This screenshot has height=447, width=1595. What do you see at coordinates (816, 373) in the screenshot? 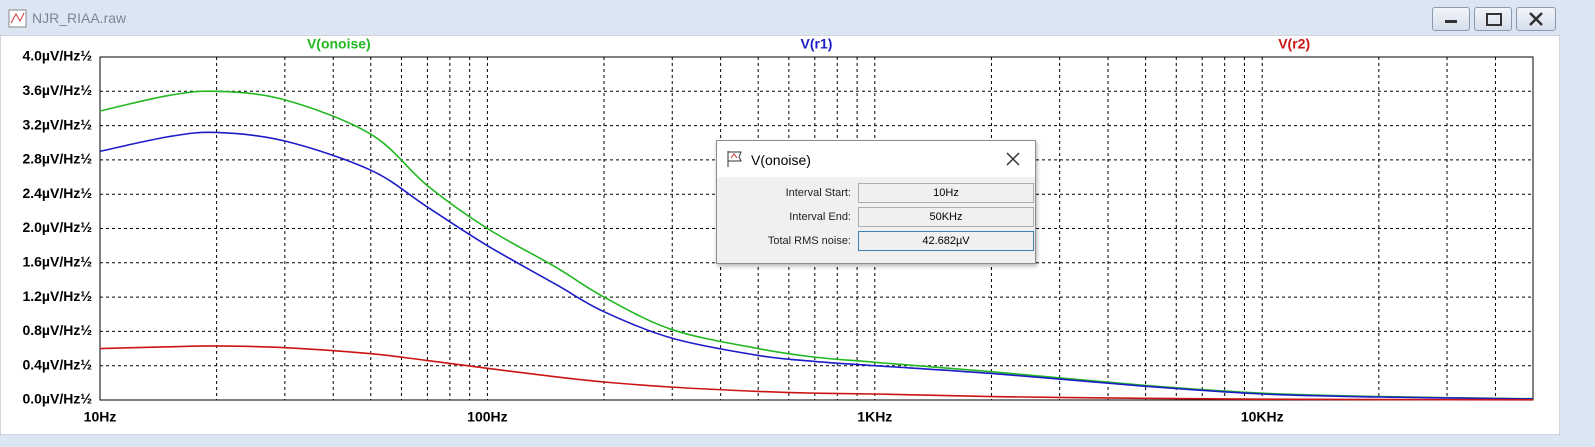
I see `series-line` at bounding box center [816, 373].